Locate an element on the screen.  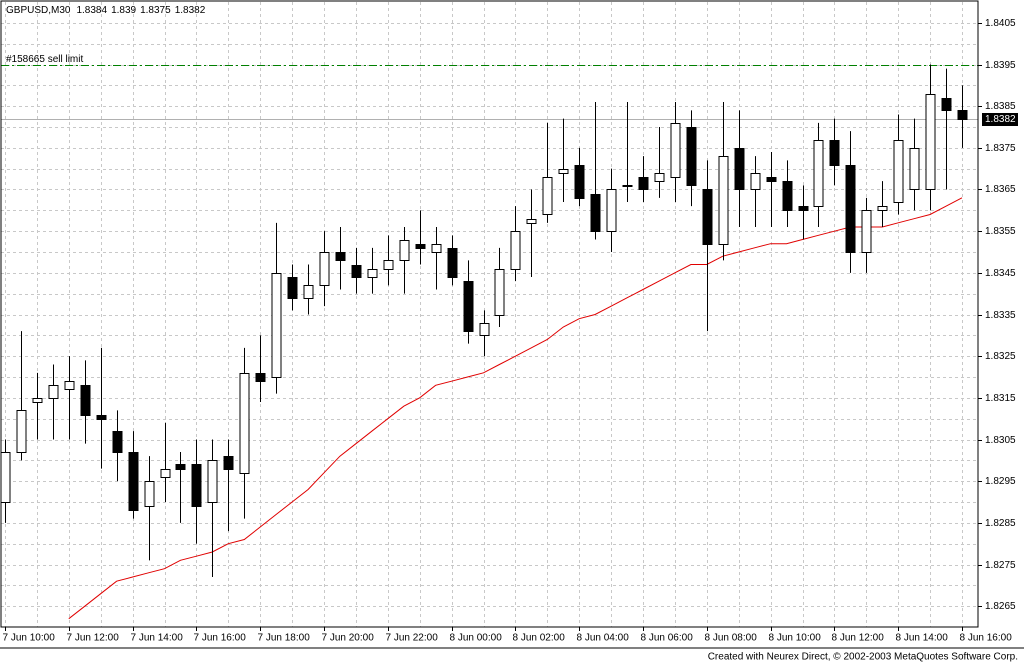
y-tick-label: 1.8355 is located at coordinates (1000, 231).